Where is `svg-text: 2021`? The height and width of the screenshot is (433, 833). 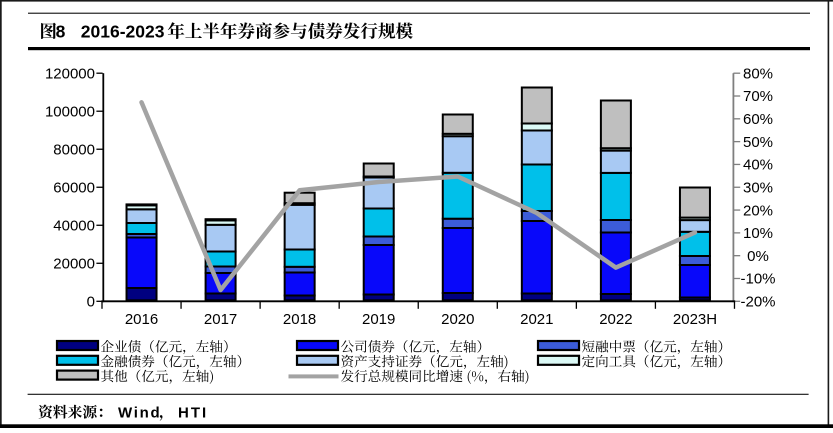
svg-text: 2021 is located at coordinates (536, 319).